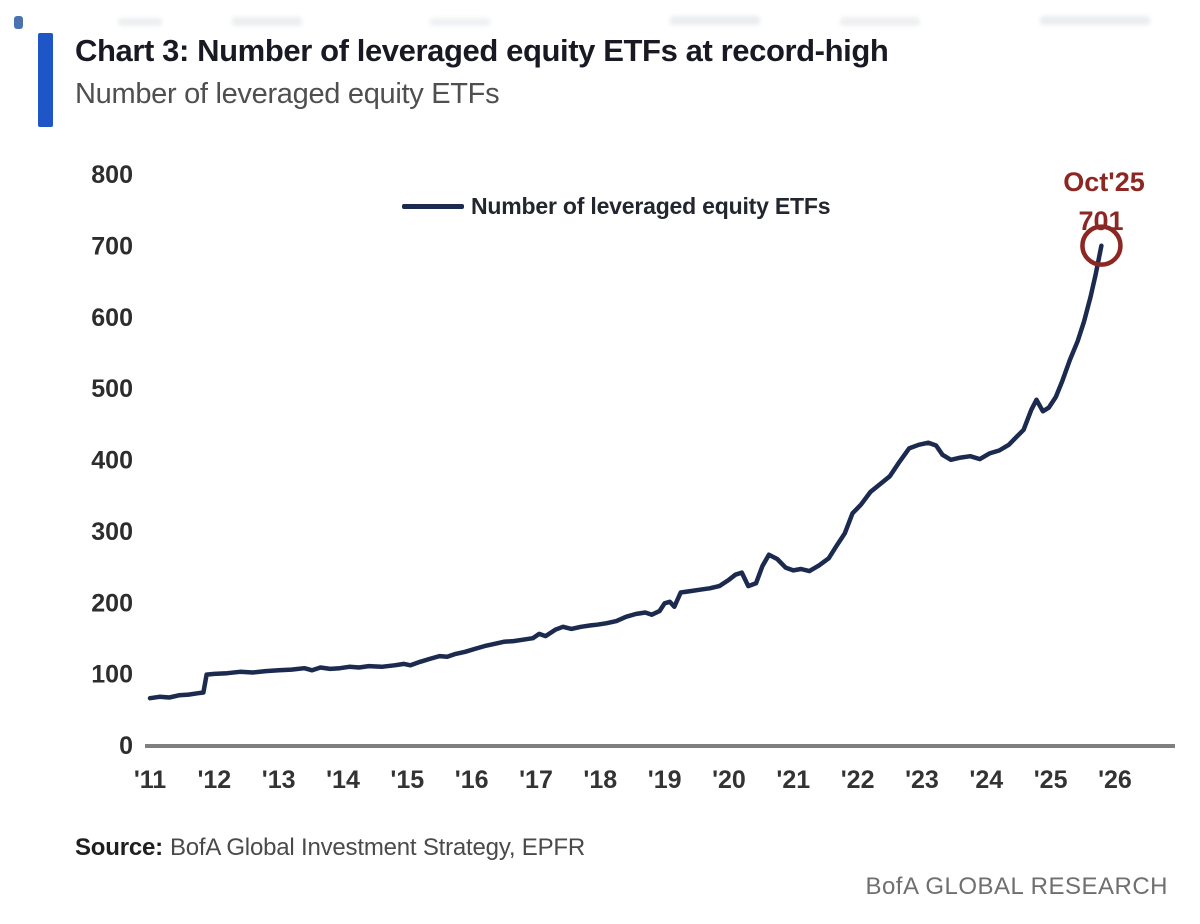 The height and width of the screenshot is (924, 1200). I want to click on chart-legend: Number of leveraged equity ETFs, so click(616, 206).